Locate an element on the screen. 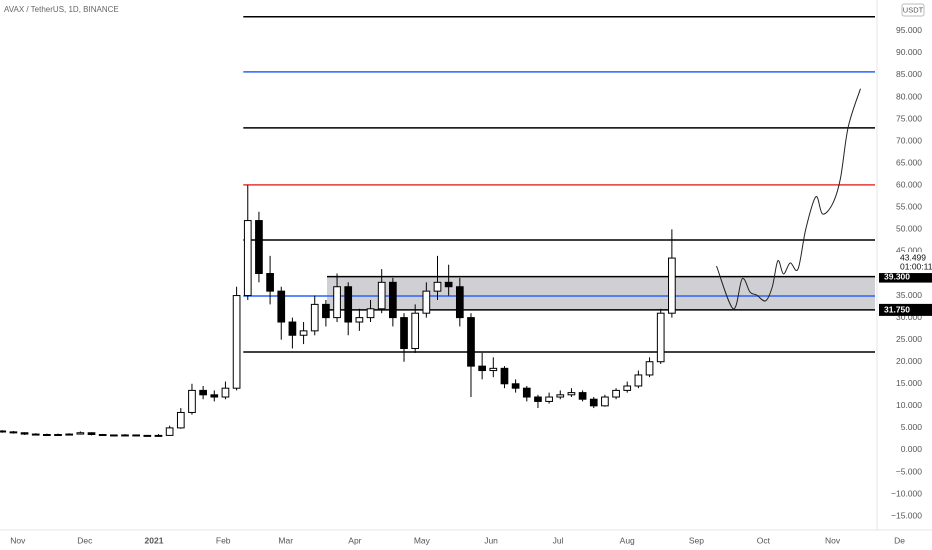  zone-box is located at coordinates (601, 293).